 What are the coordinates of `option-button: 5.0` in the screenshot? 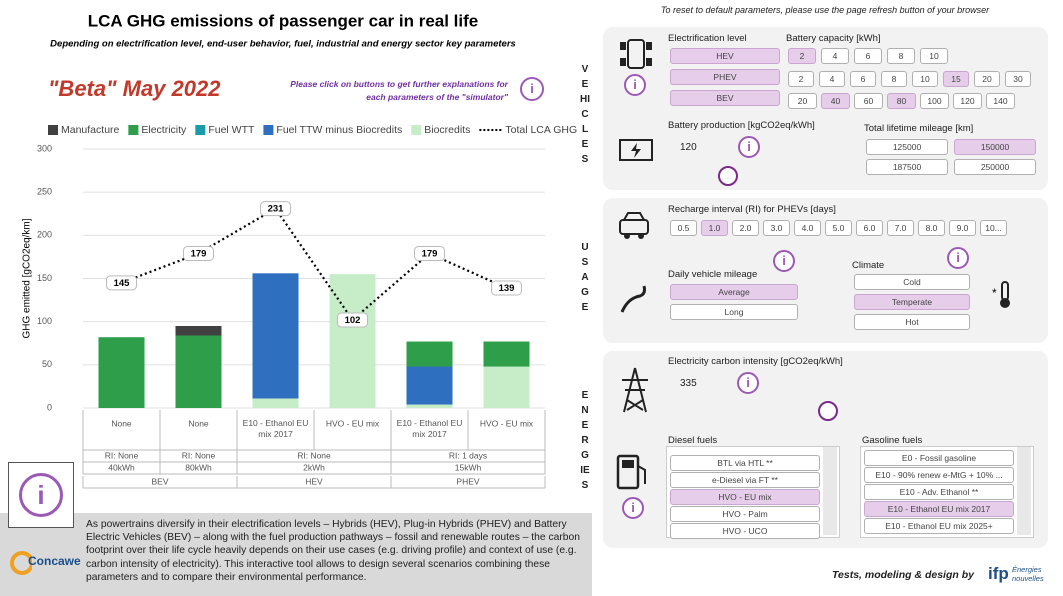 It's located at (838, 228).